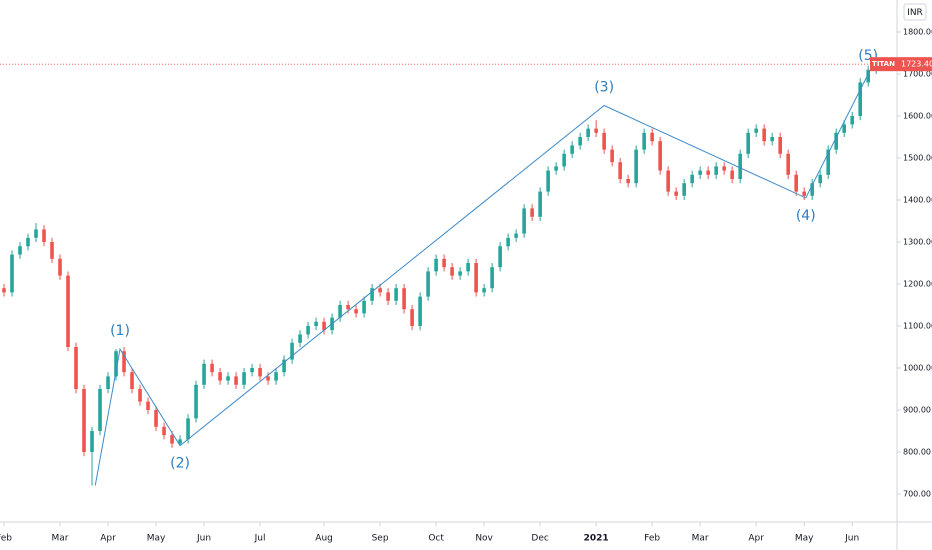 This screenshot has width=932, height=550. I want to click on wave-label: (4), so click(806, 216).